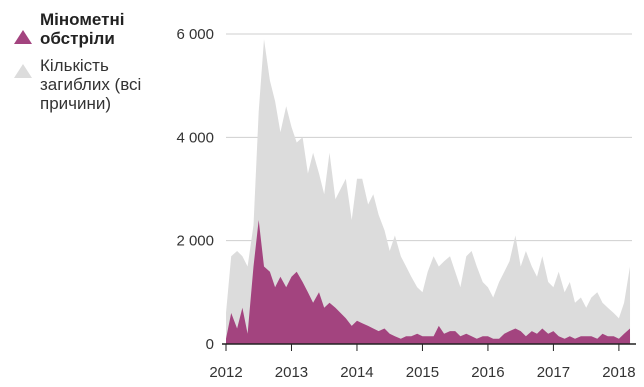  I want to click on legend-label-deaths: Кількість загиблих (всі причини), so click(91, 84).